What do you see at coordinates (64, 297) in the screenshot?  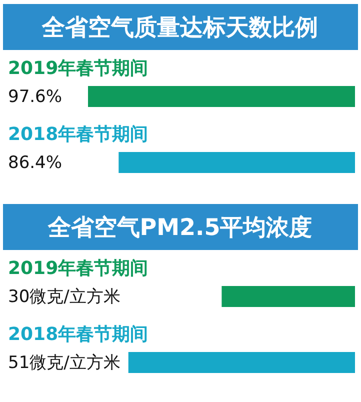 I see `data-label: 30微克/立方米` at bounding box center [64, 297].